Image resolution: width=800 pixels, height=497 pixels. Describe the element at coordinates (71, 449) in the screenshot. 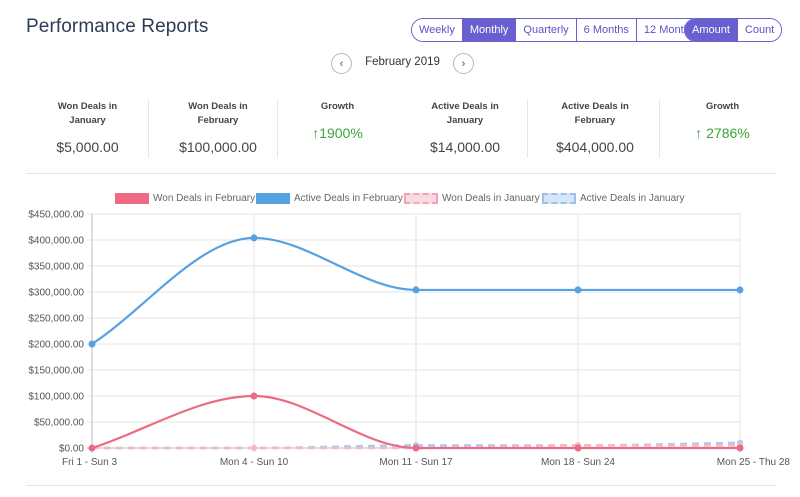

I see `y-tick-label: $0.00` at that location.